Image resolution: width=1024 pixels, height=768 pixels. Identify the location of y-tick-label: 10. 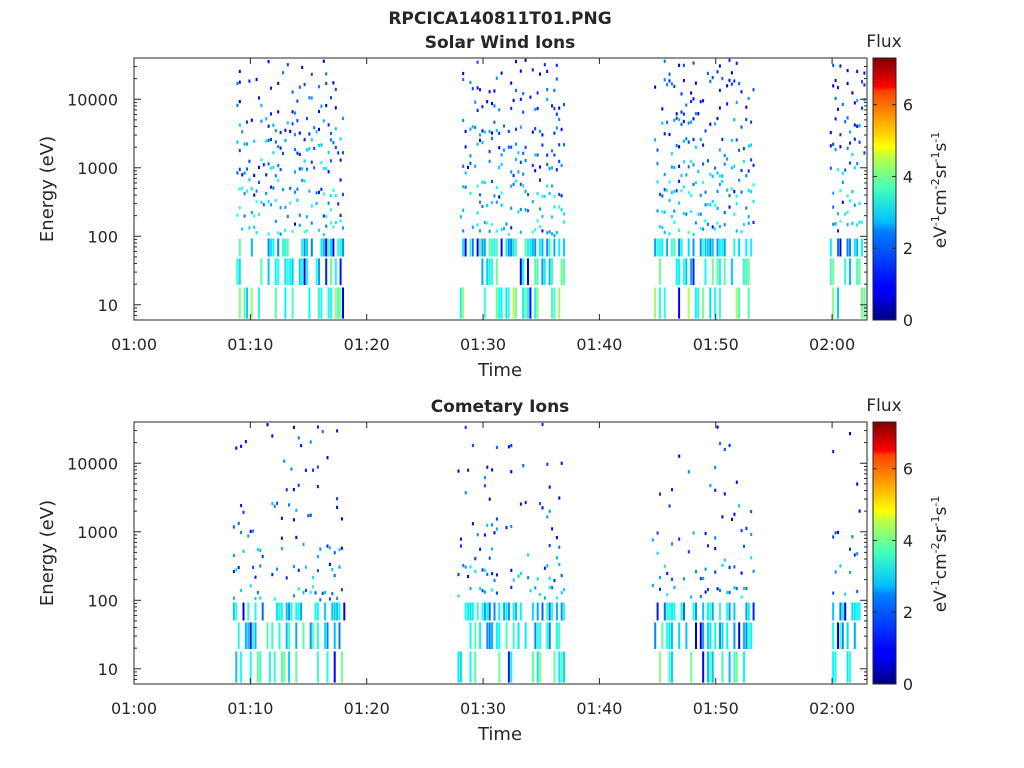
(108, 305).